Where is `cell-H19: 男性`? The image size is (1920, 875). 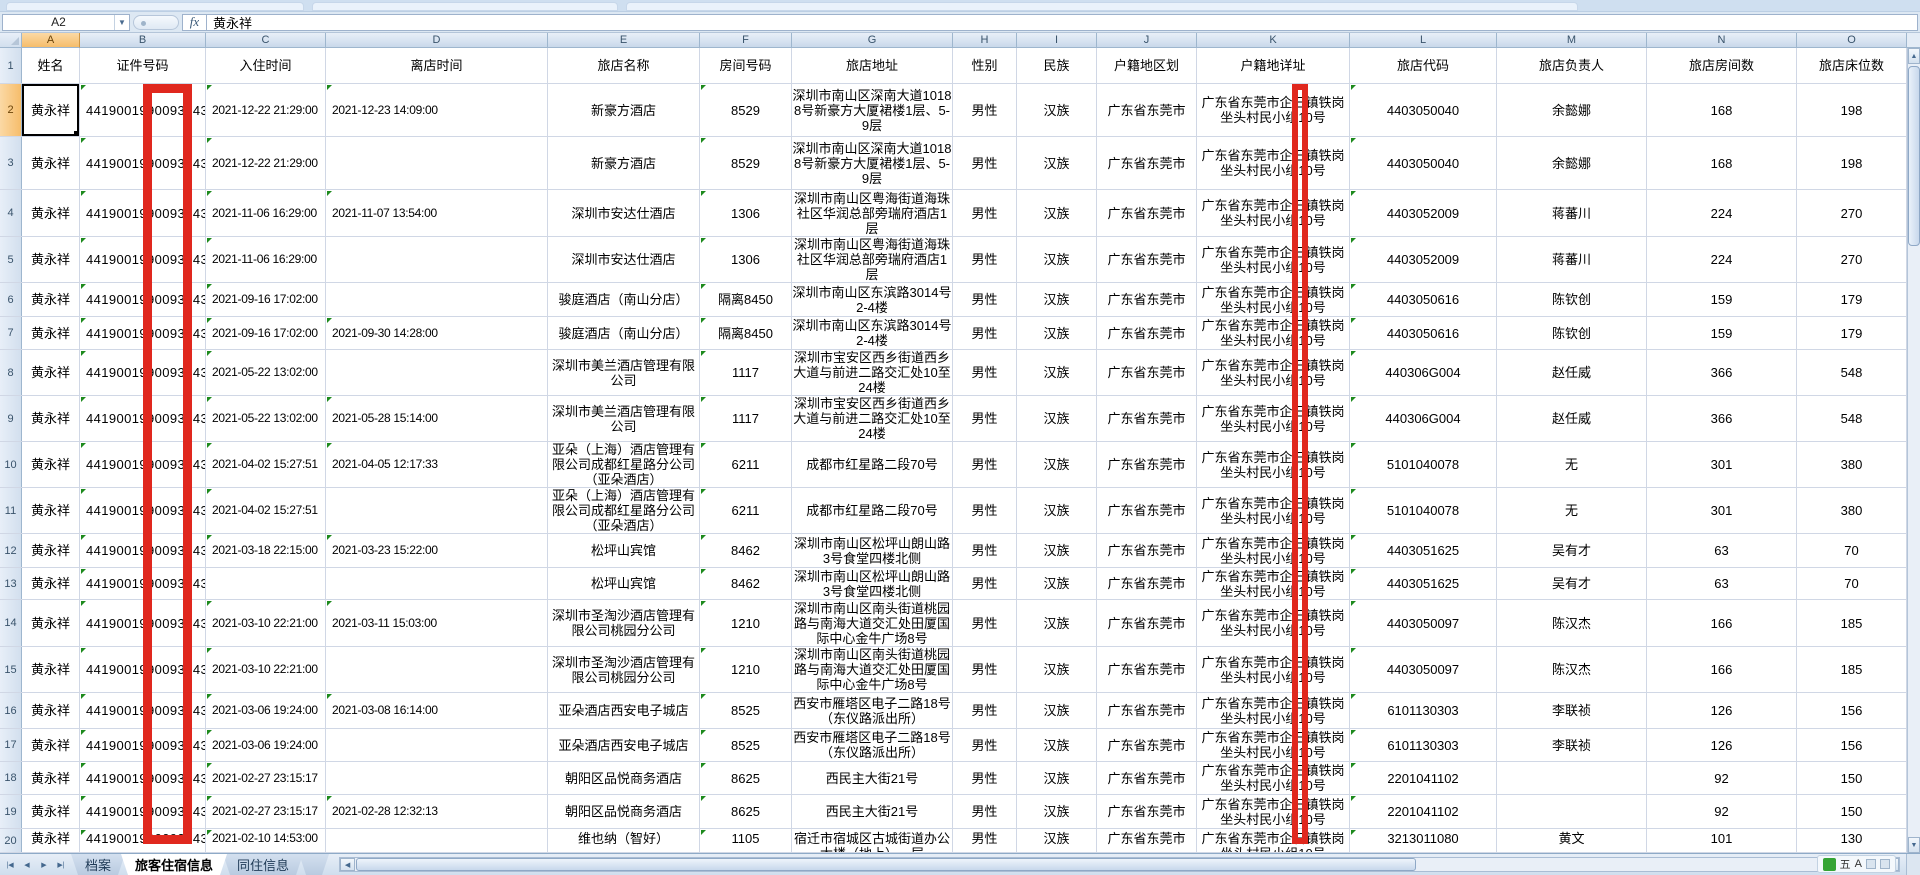
cell-H19: 男性 is located at coordinates (985, 811).